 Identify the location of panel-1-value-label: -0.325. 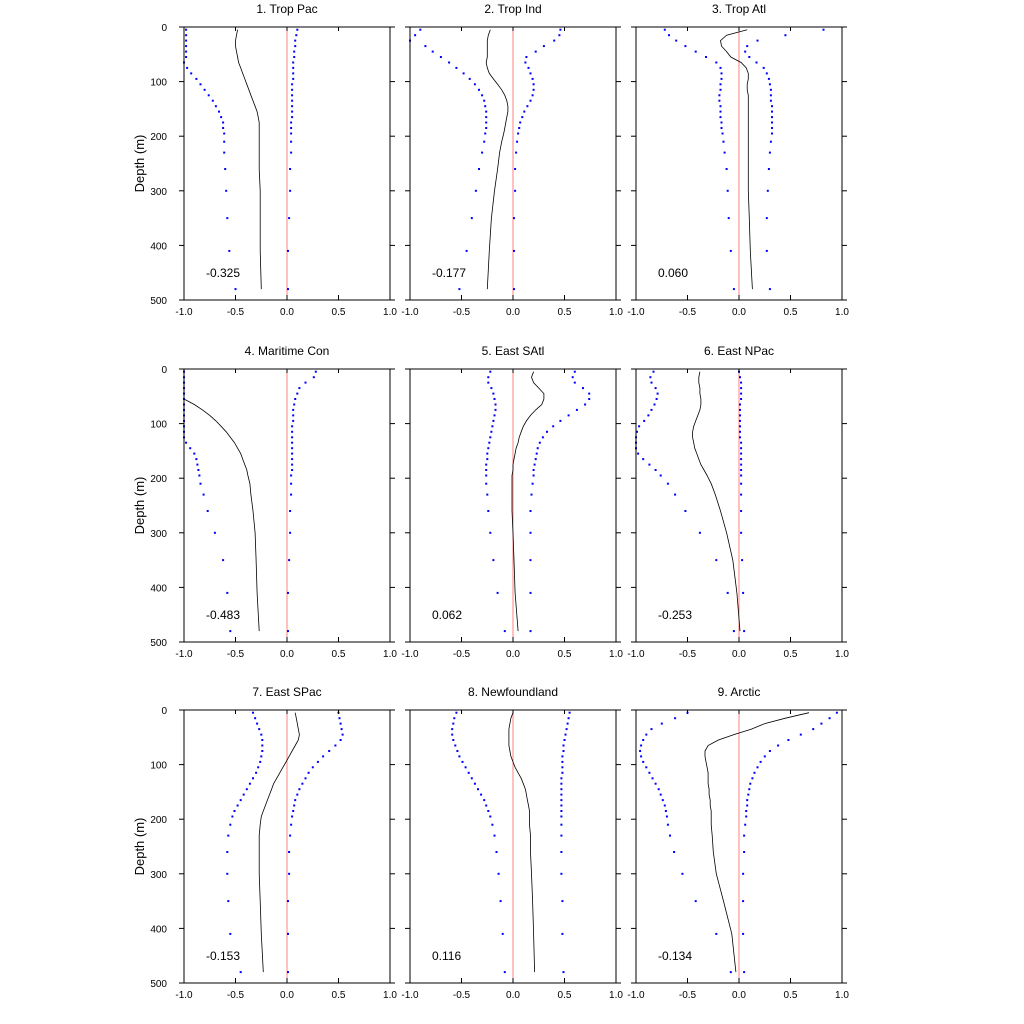
(223, 273).